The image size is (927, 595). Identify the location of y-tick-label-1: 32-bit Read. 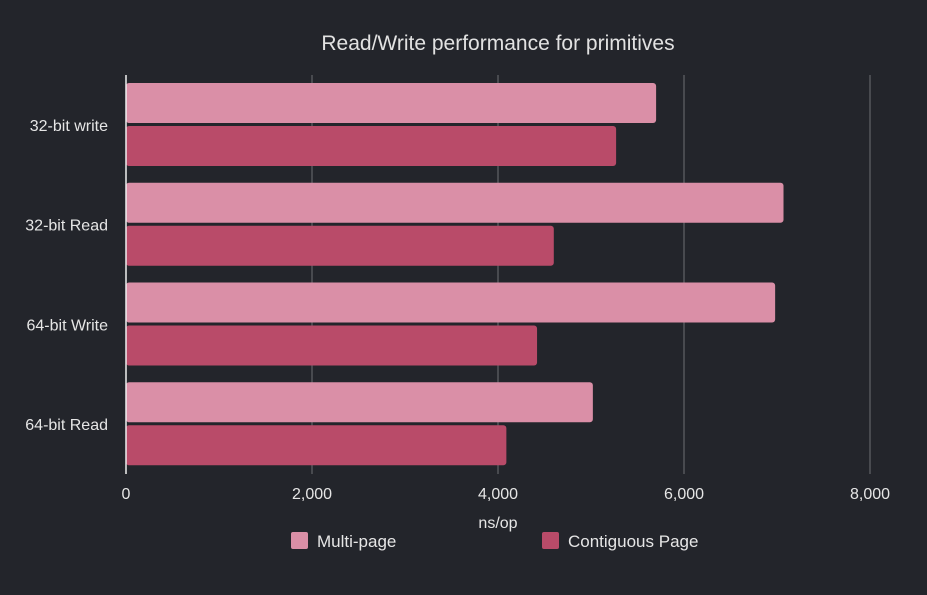
(66, 226).